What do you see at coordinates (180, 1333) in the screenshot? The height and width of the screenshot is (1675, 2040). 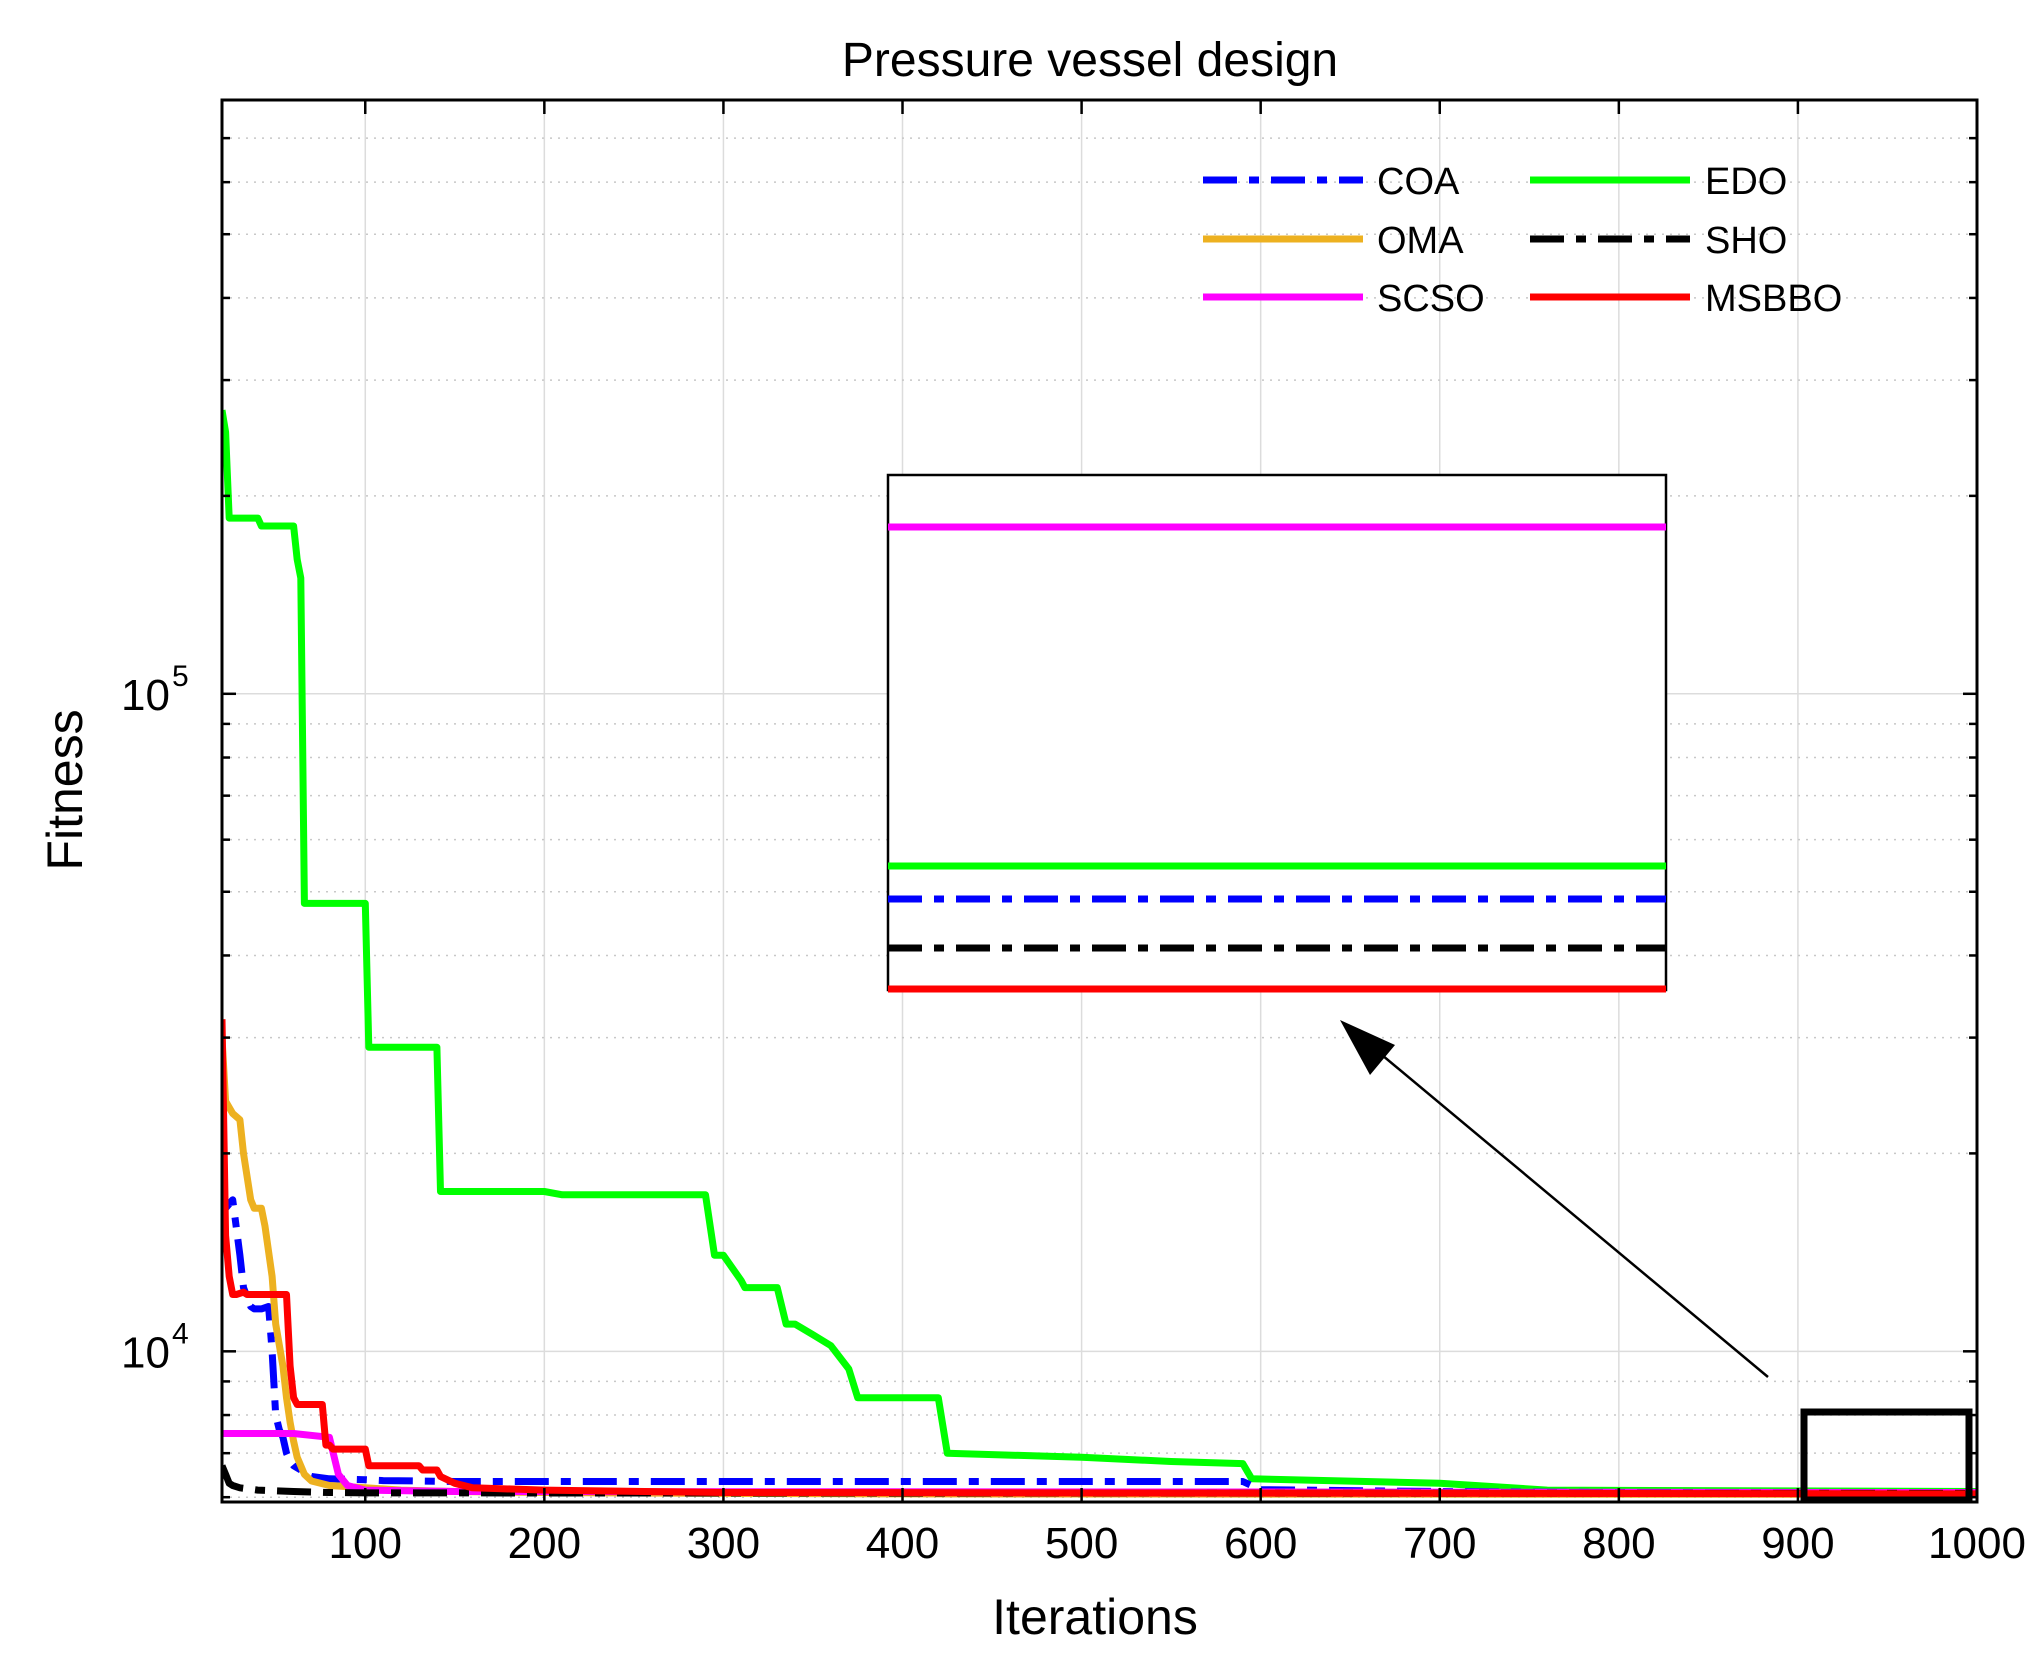 I see `y-tick-label-exponent: 4` at bounding box center [180, 1333].